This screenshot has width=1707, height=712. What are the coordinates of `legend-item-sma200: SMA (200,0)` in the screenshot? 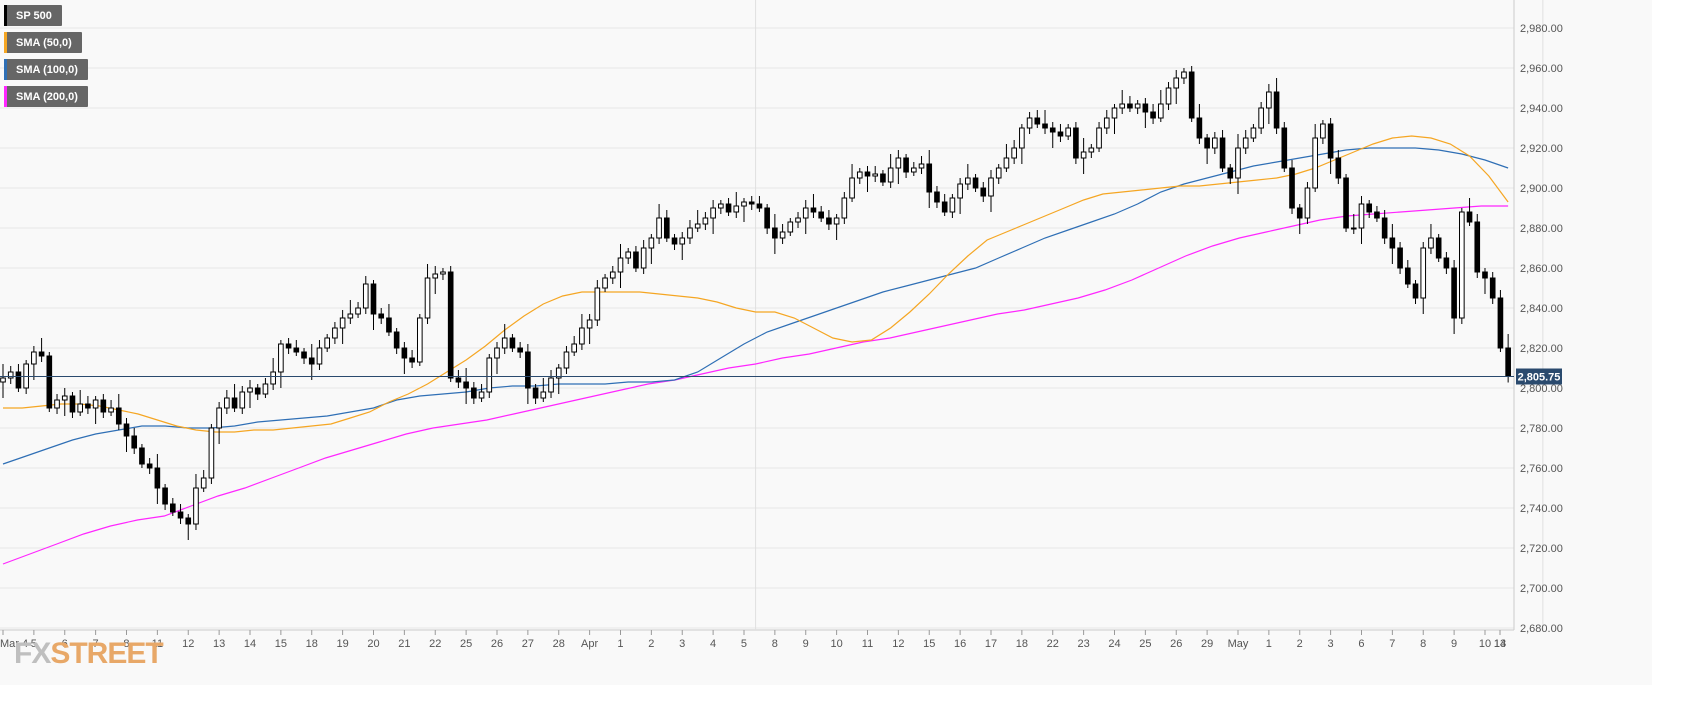 It's located at (46, 96).